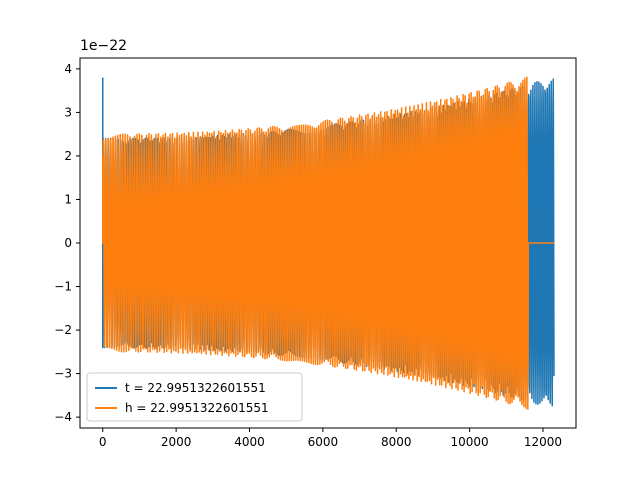 Image resolution: width=640 pixels, height=484 pixels. Describe the element at coordinates (68, 156) in the screenshot. I see `y-tick-label: 2` at that location.